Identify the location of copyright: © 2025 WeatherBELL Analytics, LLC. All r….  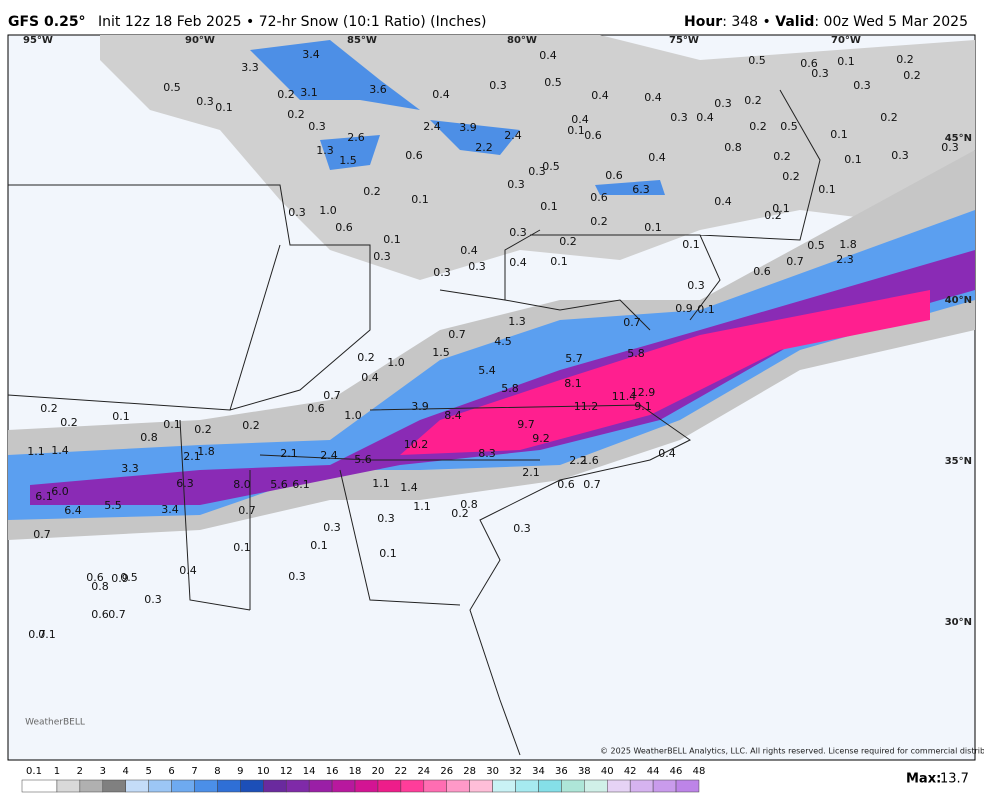
(792, 751).